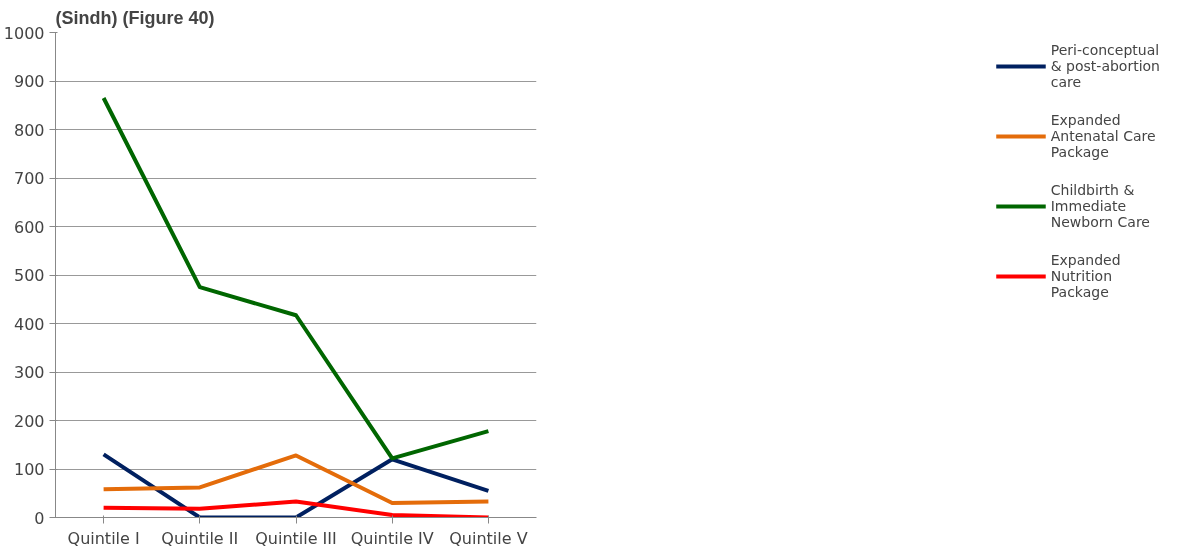 The image size is (1182, 557). Describe the element at coordinates (103, 538) in the screenshot. I see `x-tick-label: Quintile I` at that location.